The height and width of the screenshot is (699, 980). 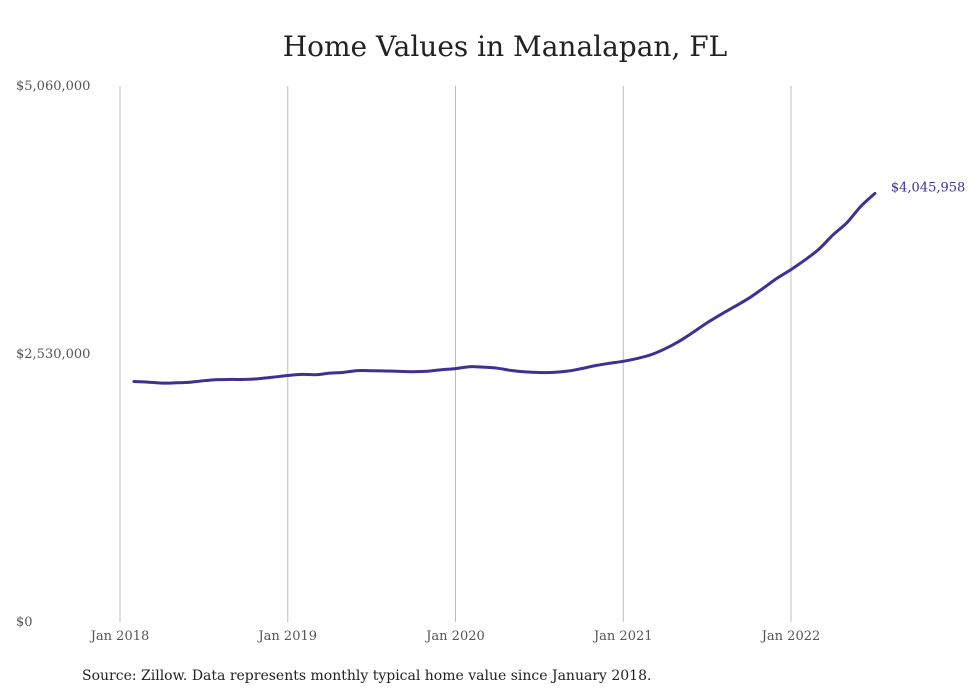 I want to click on y-tick-label: $5,060,000, so click(x=53, y=86).